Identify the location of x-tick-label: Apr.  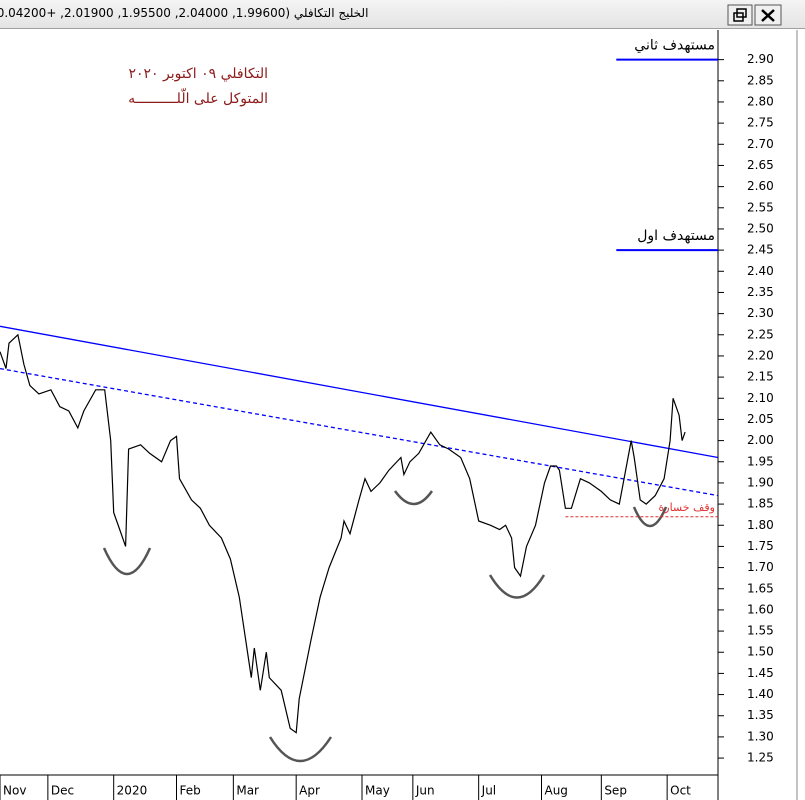
(309, 791).